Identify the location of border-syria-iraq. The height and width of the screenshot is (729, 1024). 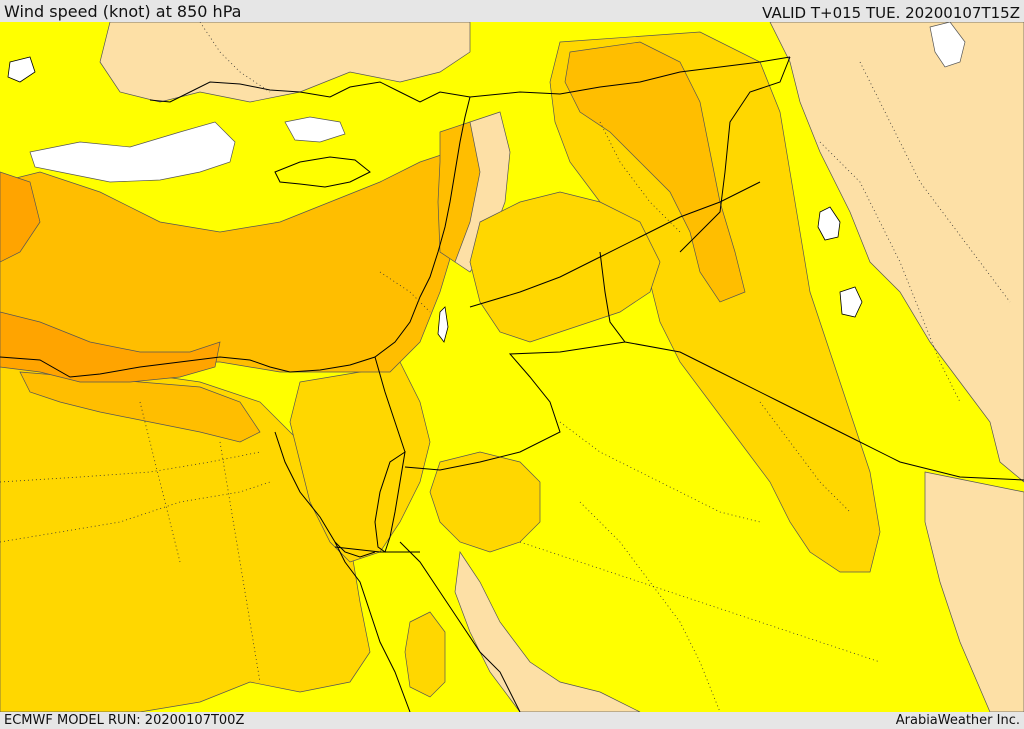
(630, 77).